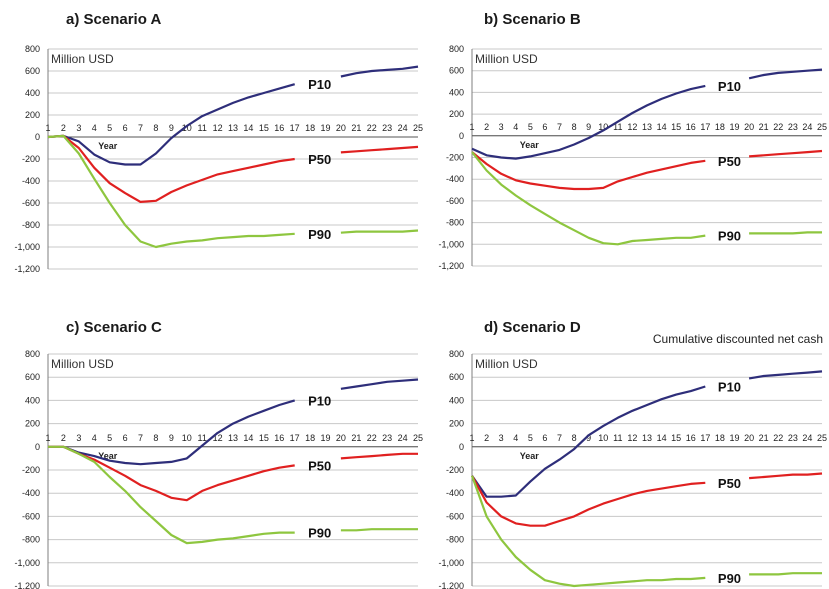 This screenshot has height=589, width=829. What do you see at coordinates (218, 128) in the screenshot?
I see `panel-1-xtick-label: 12` at bounding box center [218, 128].